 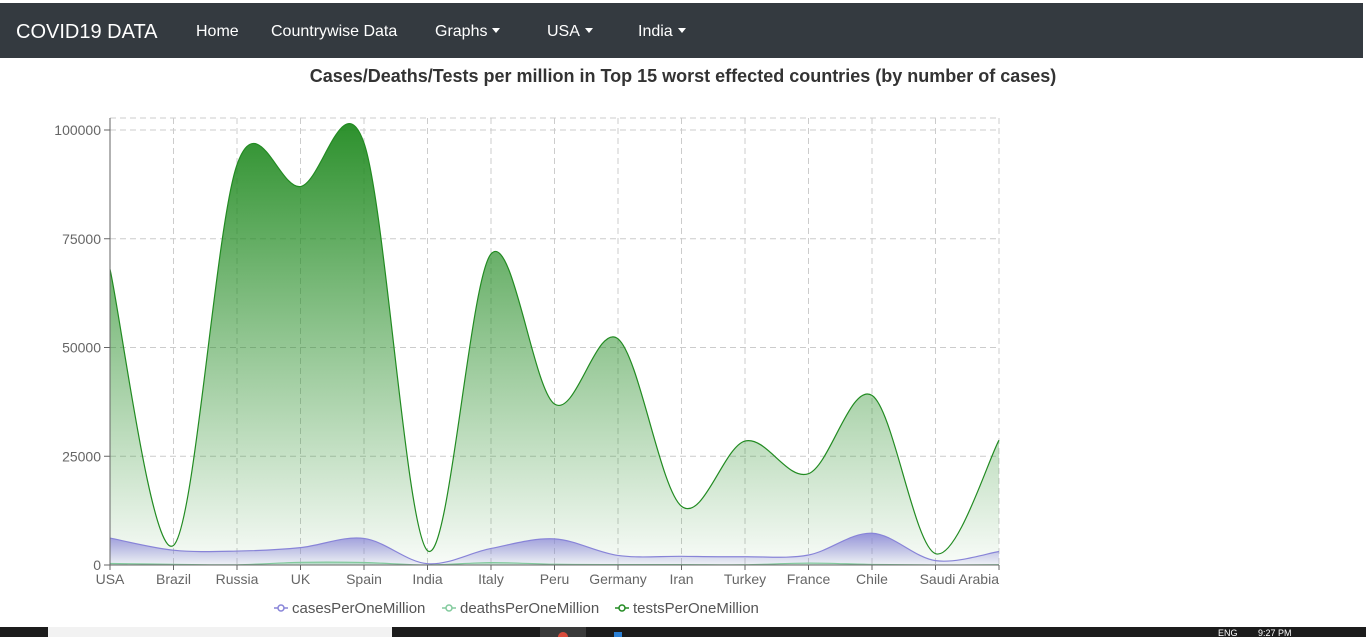 I want to click on x-tick-label: Saudi Arabia, so click(x=960, y=579).